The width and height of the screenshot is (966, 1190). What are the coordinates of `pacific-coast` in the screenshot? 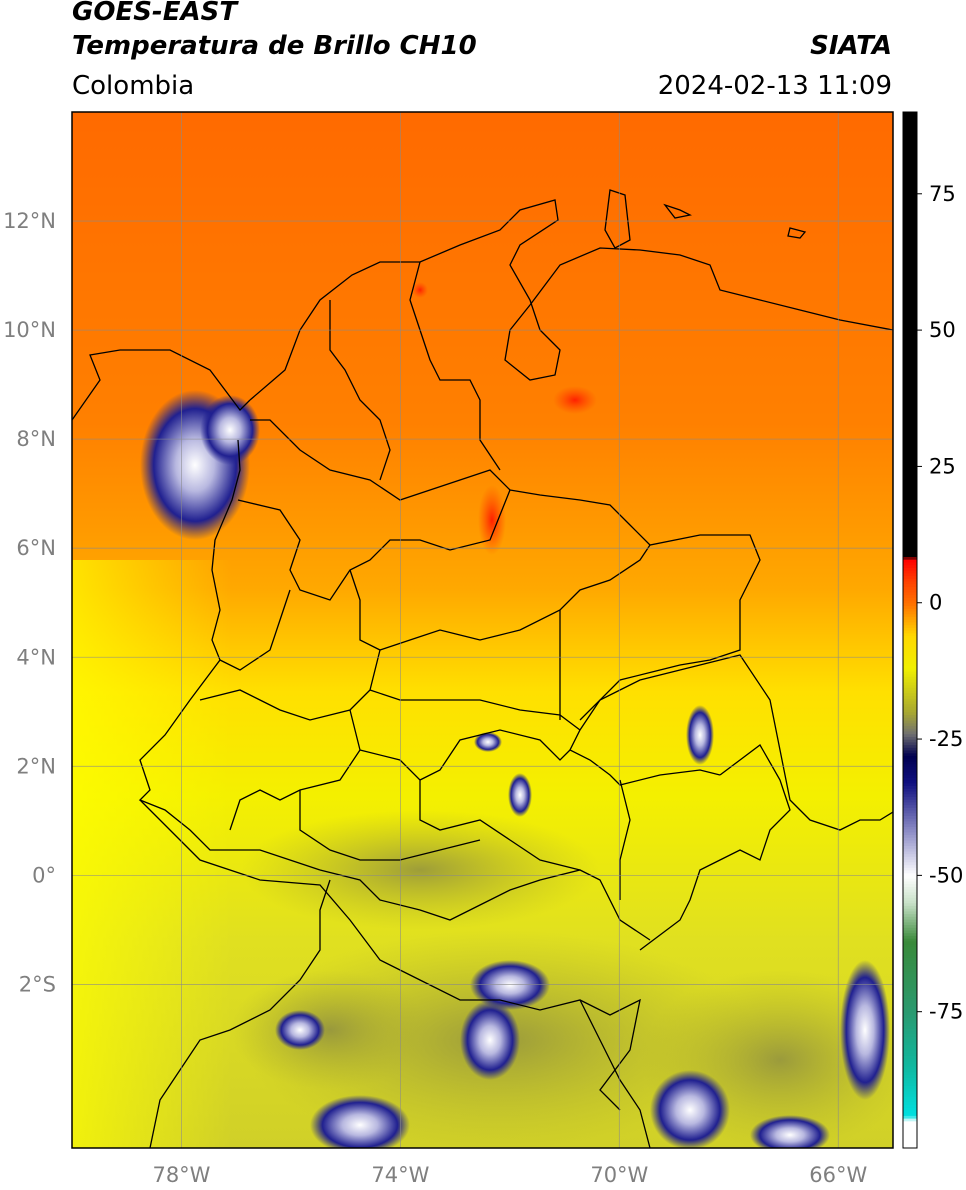 It's located at (229, 655).